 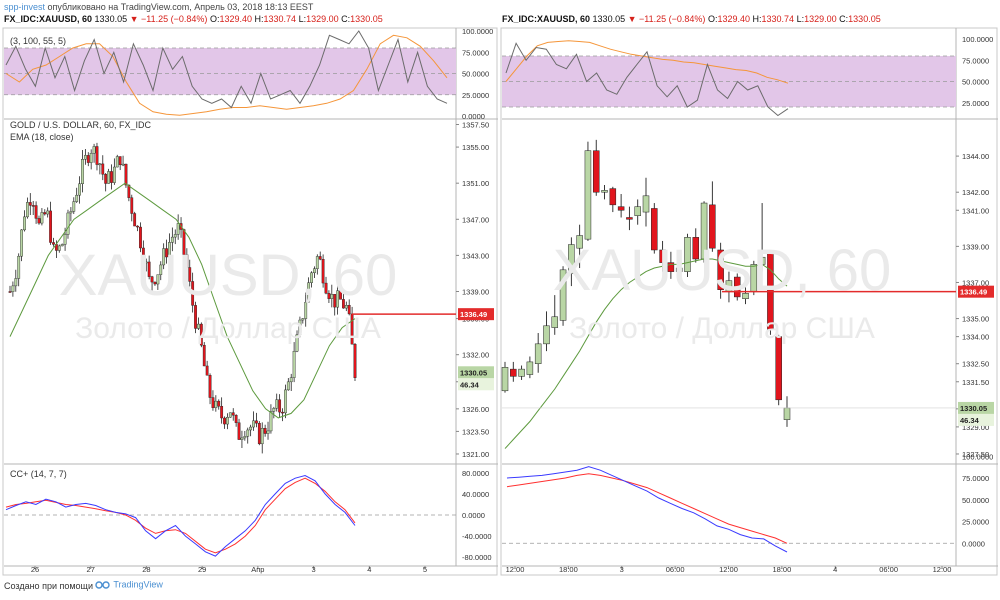 I want to click on left-top-band, so click(x=230, y=71).